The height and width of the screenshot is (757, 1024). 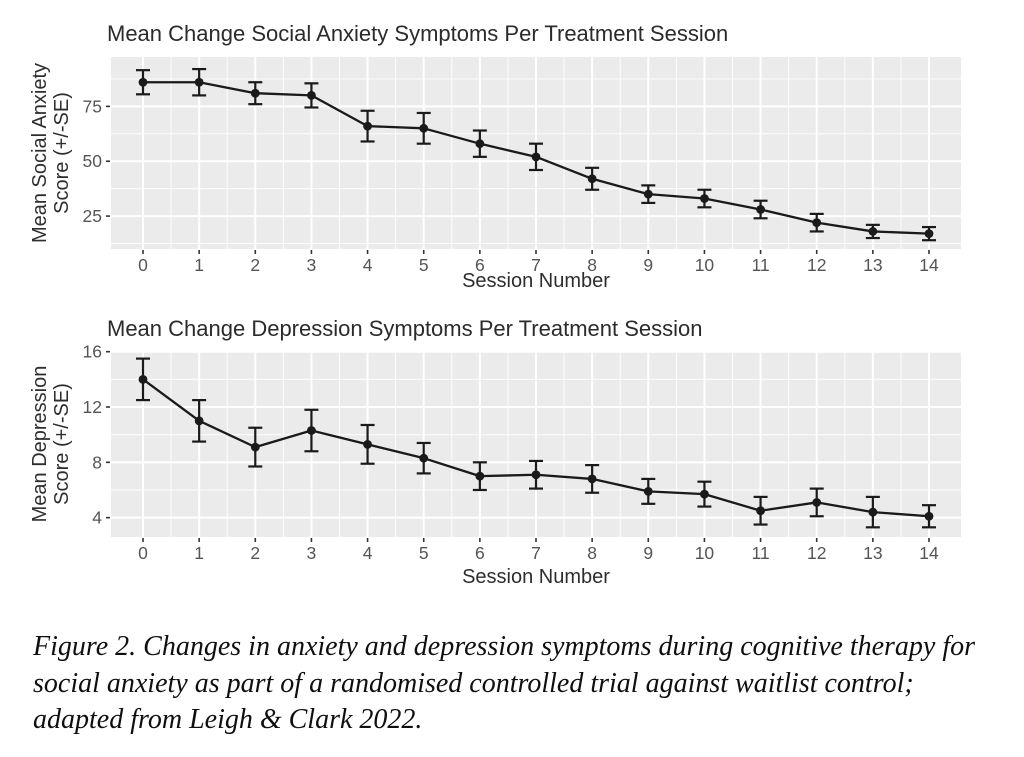 What do you see at coordinates (536, 577) in the screenshot?
I see `x-axis-title-depression: Session Number` at bounding box center [536, 577].